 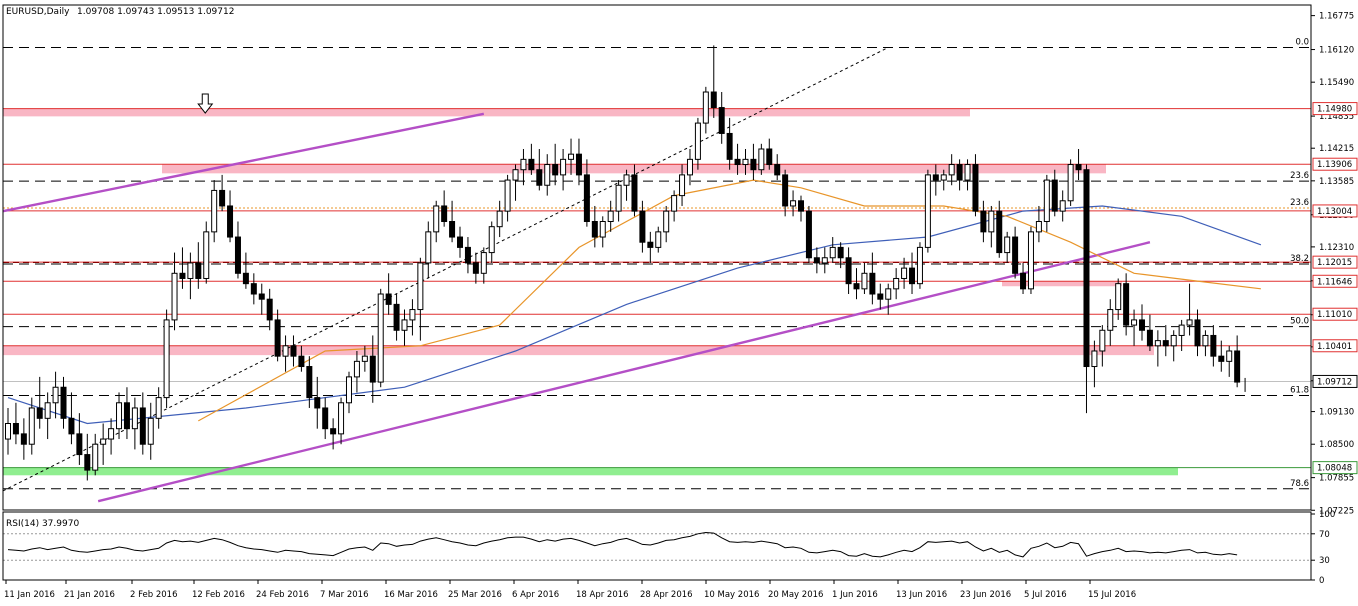 What do you see at coordinates (1324, 535) in the screenshot?
I see `rsi-tick-label-1: 70` at bounding box center [1324, 535].